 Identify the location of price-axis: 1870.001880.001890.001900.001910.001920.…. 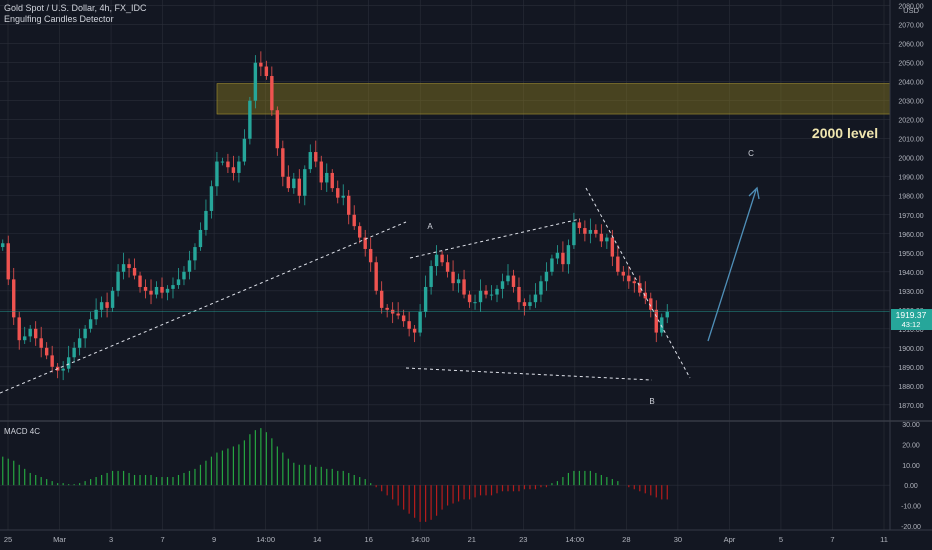
(910, 207).